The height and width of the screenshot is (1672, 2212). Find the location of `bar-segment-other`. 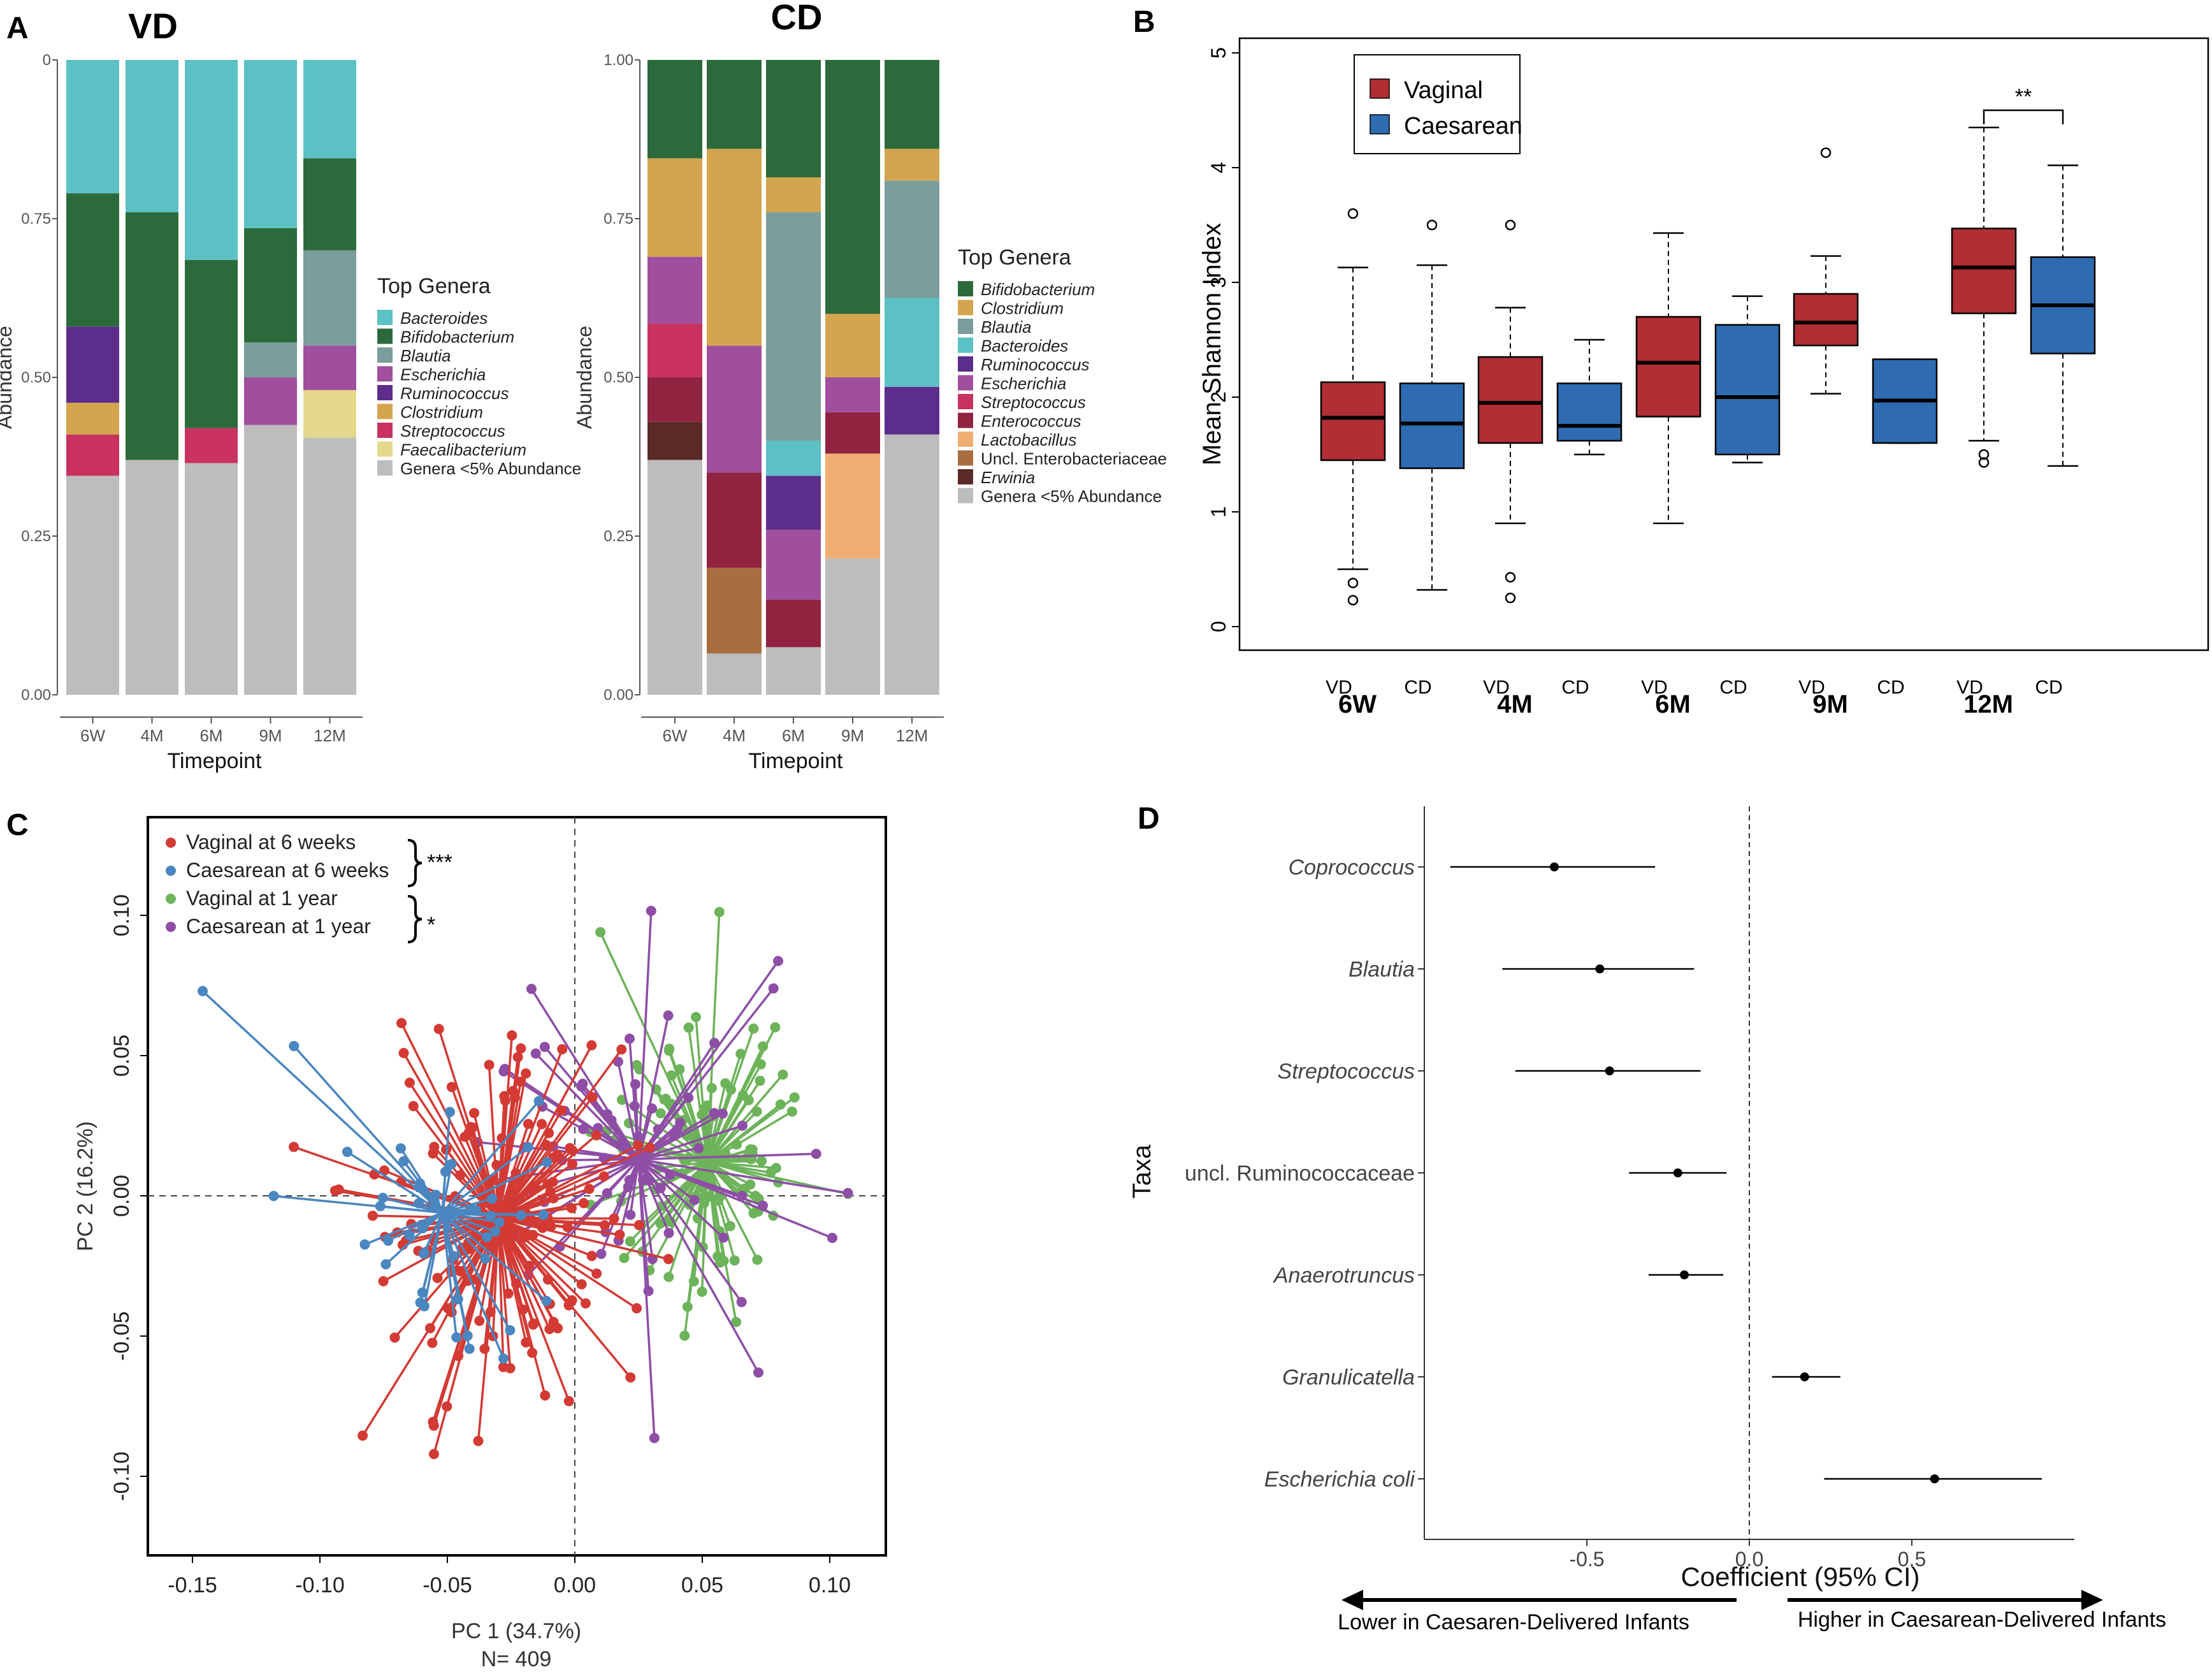

bar-segment-other is located at coordinates (912, 564).